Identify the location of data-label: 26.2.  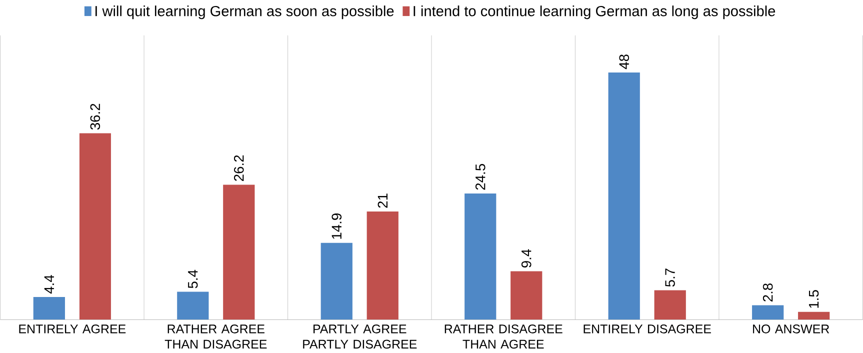
(239, 168).